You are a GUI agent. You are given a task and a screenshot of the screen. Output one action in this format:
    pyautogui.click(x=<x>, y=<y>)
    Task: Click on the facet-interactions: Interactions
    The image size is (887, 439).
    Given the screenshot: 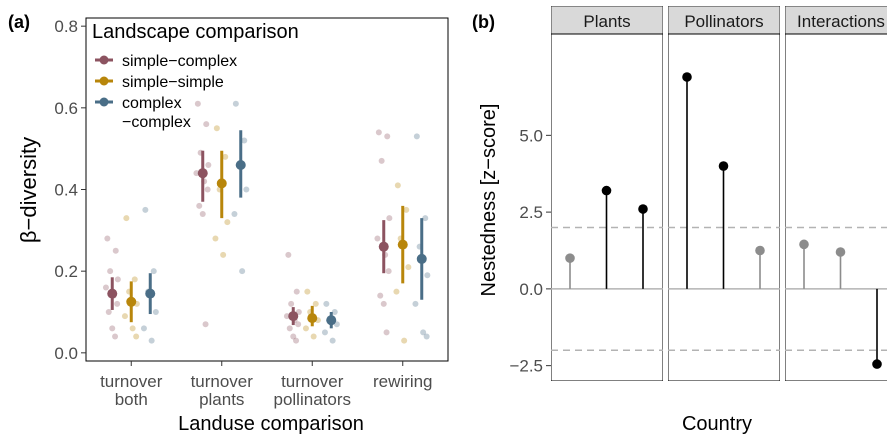 What is the action you would take?
    pyautogui.click(x=836, y=193)
    